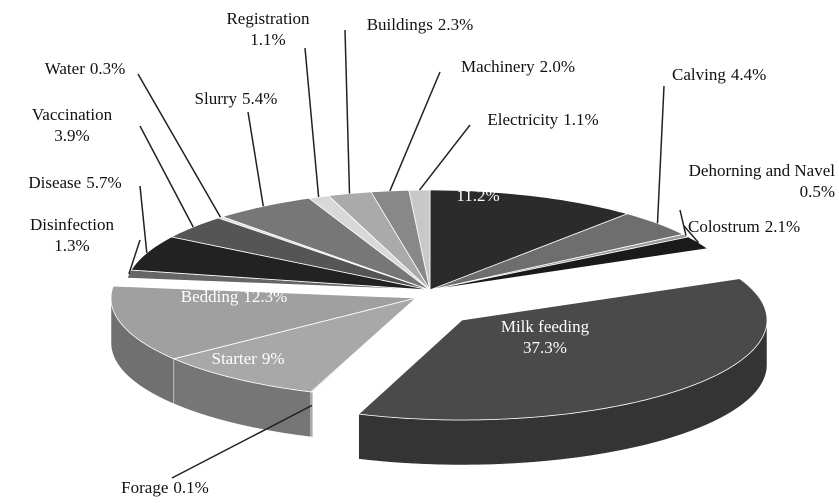  Describe the element at coordinates (144, 487) in the screenshot. I see `category-label: Forage` at that location.